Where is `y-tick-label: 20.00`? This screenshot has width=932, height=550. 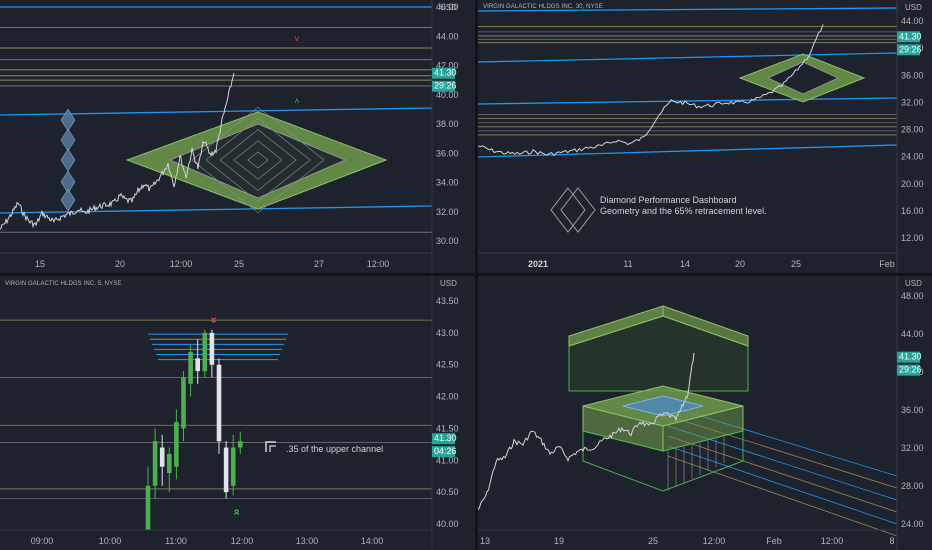 y-tick-label: 20.00 is located at coordinates (912, 184).